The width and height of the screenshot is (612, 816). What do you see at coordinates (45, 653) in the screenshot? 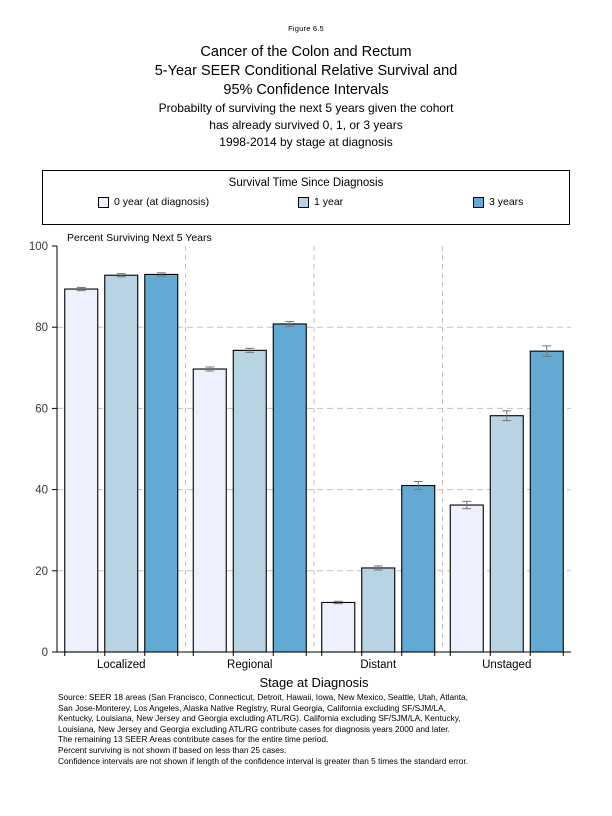
I see `y-tick-label-0: 0` at bounding box center [45, 653].